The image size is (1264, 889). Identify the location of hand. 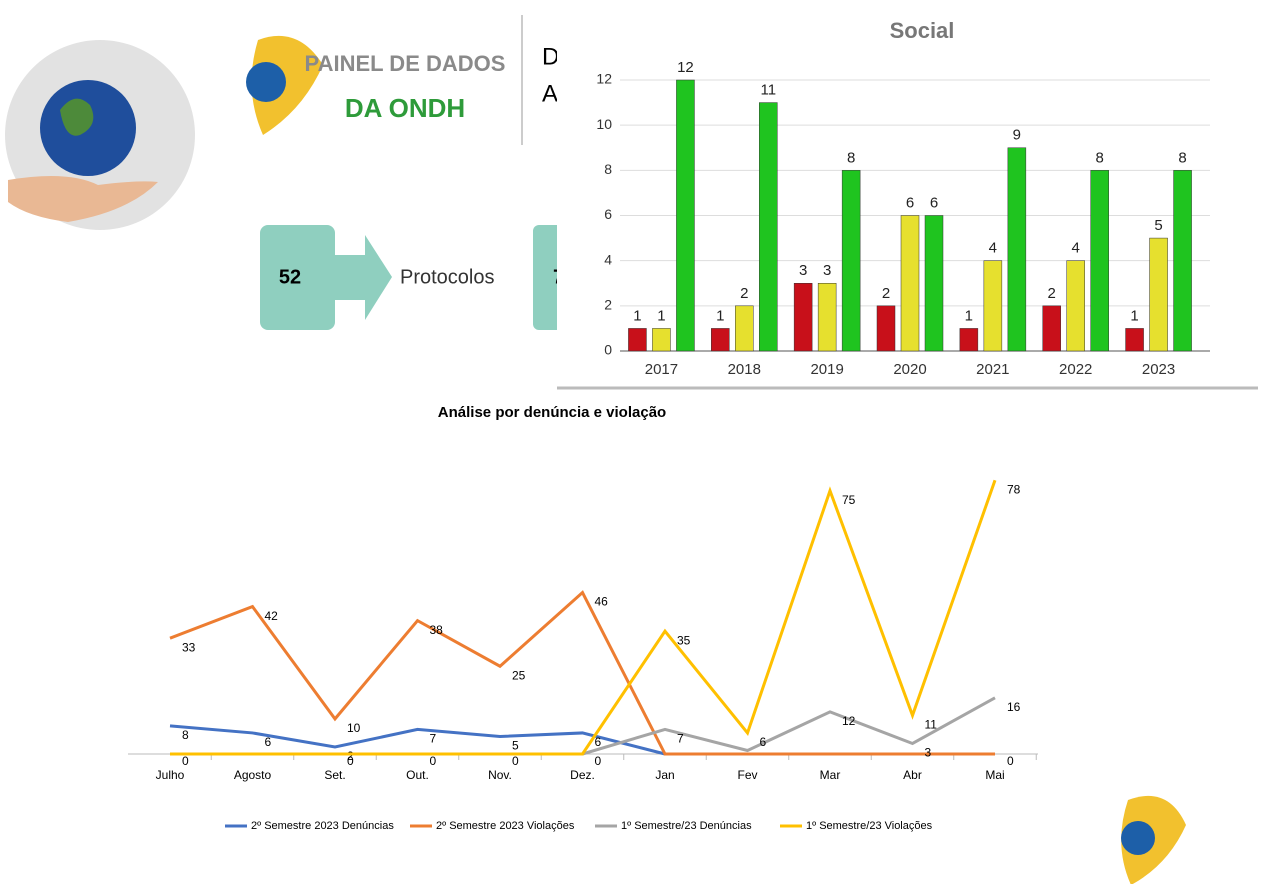
(83, 199).